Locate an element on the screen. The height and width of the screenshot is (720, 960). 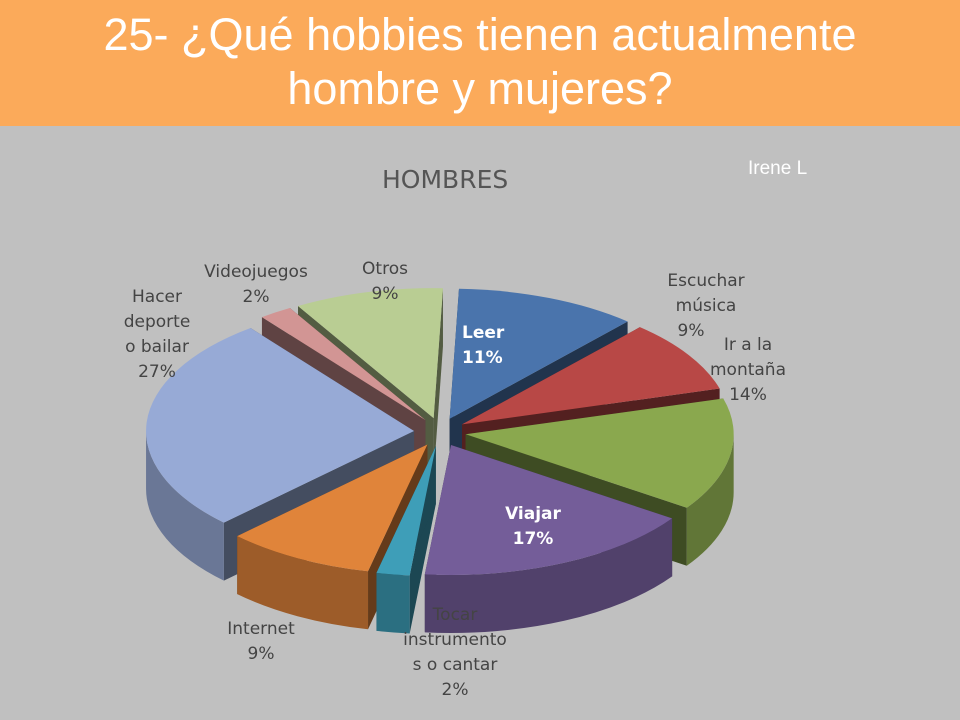
page-title-line-1: 25- ¿Qué hobbies tienen actualmente is located at coordinates (480, 34).